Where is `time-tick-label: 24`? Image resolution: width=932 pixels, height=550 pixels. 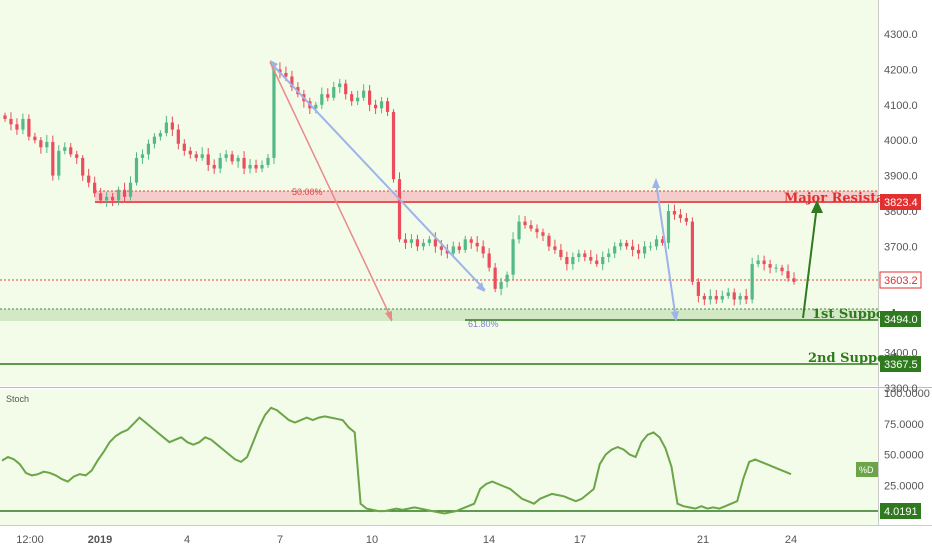 time-tick-label: 24 is located at coordinates (791, 540).